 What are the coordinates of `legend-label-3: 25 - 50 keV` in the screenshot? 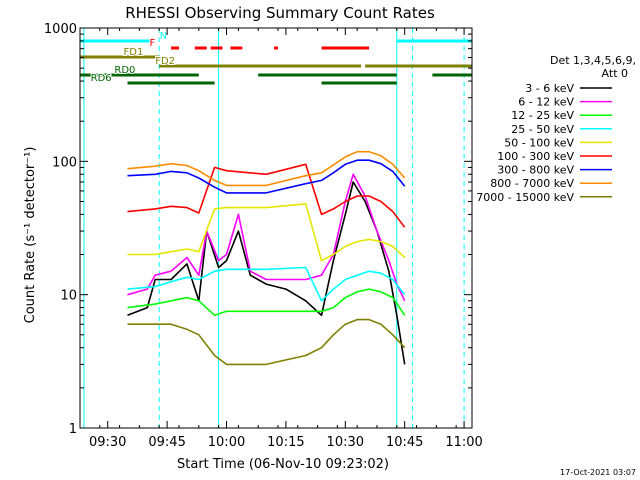 It's located at (542, 129).